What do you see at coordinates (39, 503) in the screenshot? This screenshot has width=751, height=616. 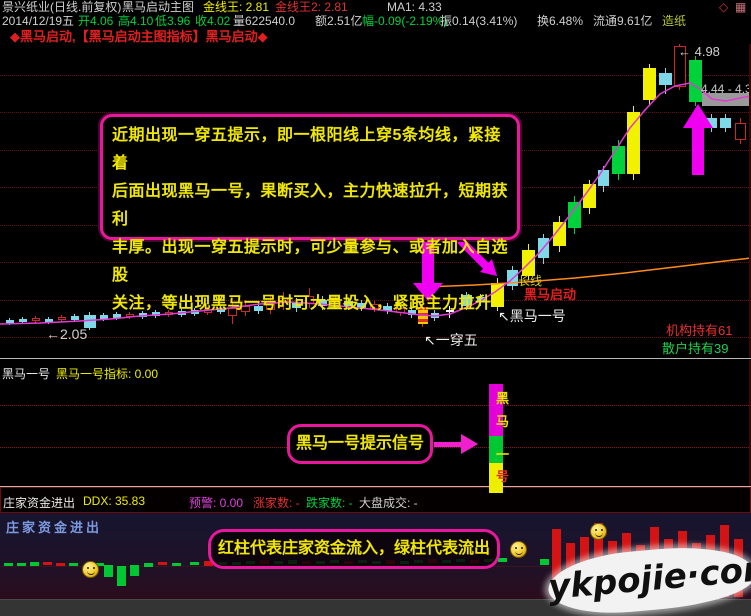 I see `panel3-title: 庄家资金进出` at bounding box center [39, 503].